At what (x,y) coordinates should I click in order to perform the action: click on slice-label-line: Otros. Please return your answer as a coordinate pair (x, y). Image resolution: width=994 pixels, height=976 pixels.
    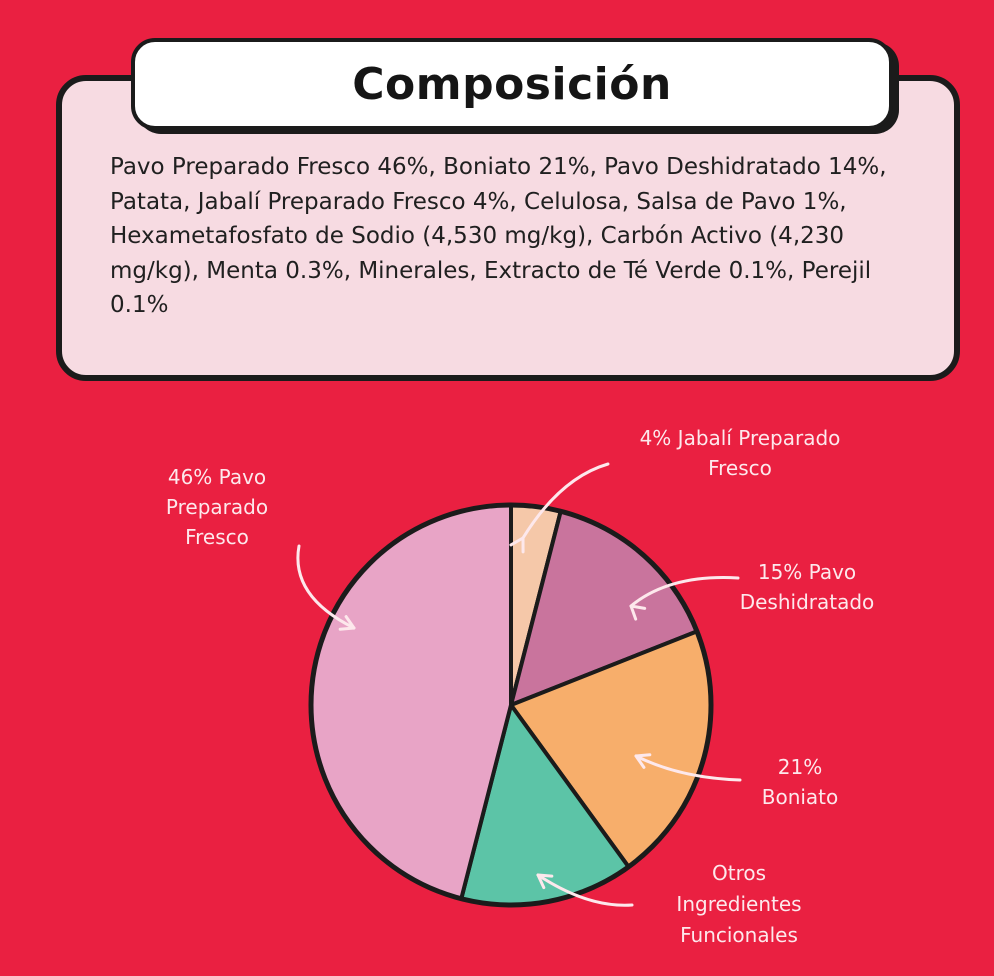
    Looking at the image, I should click on (739, 873).